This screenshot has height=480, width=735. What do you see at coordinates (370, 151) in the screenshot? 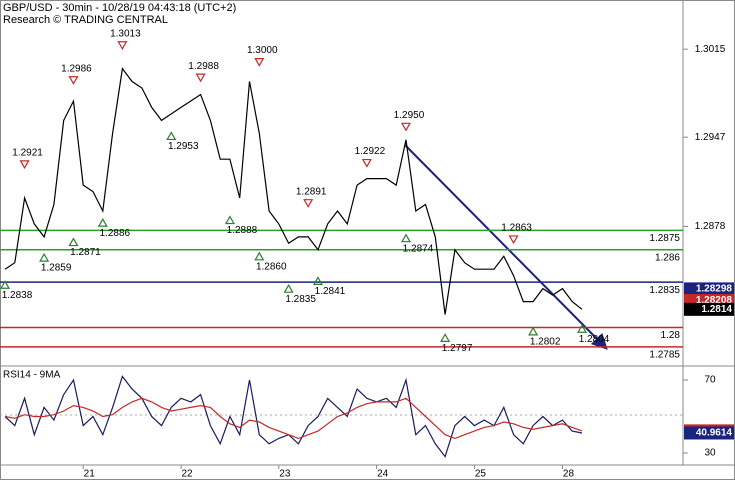
I see `high-label: 1.2922` at bounding box center [370, 151].